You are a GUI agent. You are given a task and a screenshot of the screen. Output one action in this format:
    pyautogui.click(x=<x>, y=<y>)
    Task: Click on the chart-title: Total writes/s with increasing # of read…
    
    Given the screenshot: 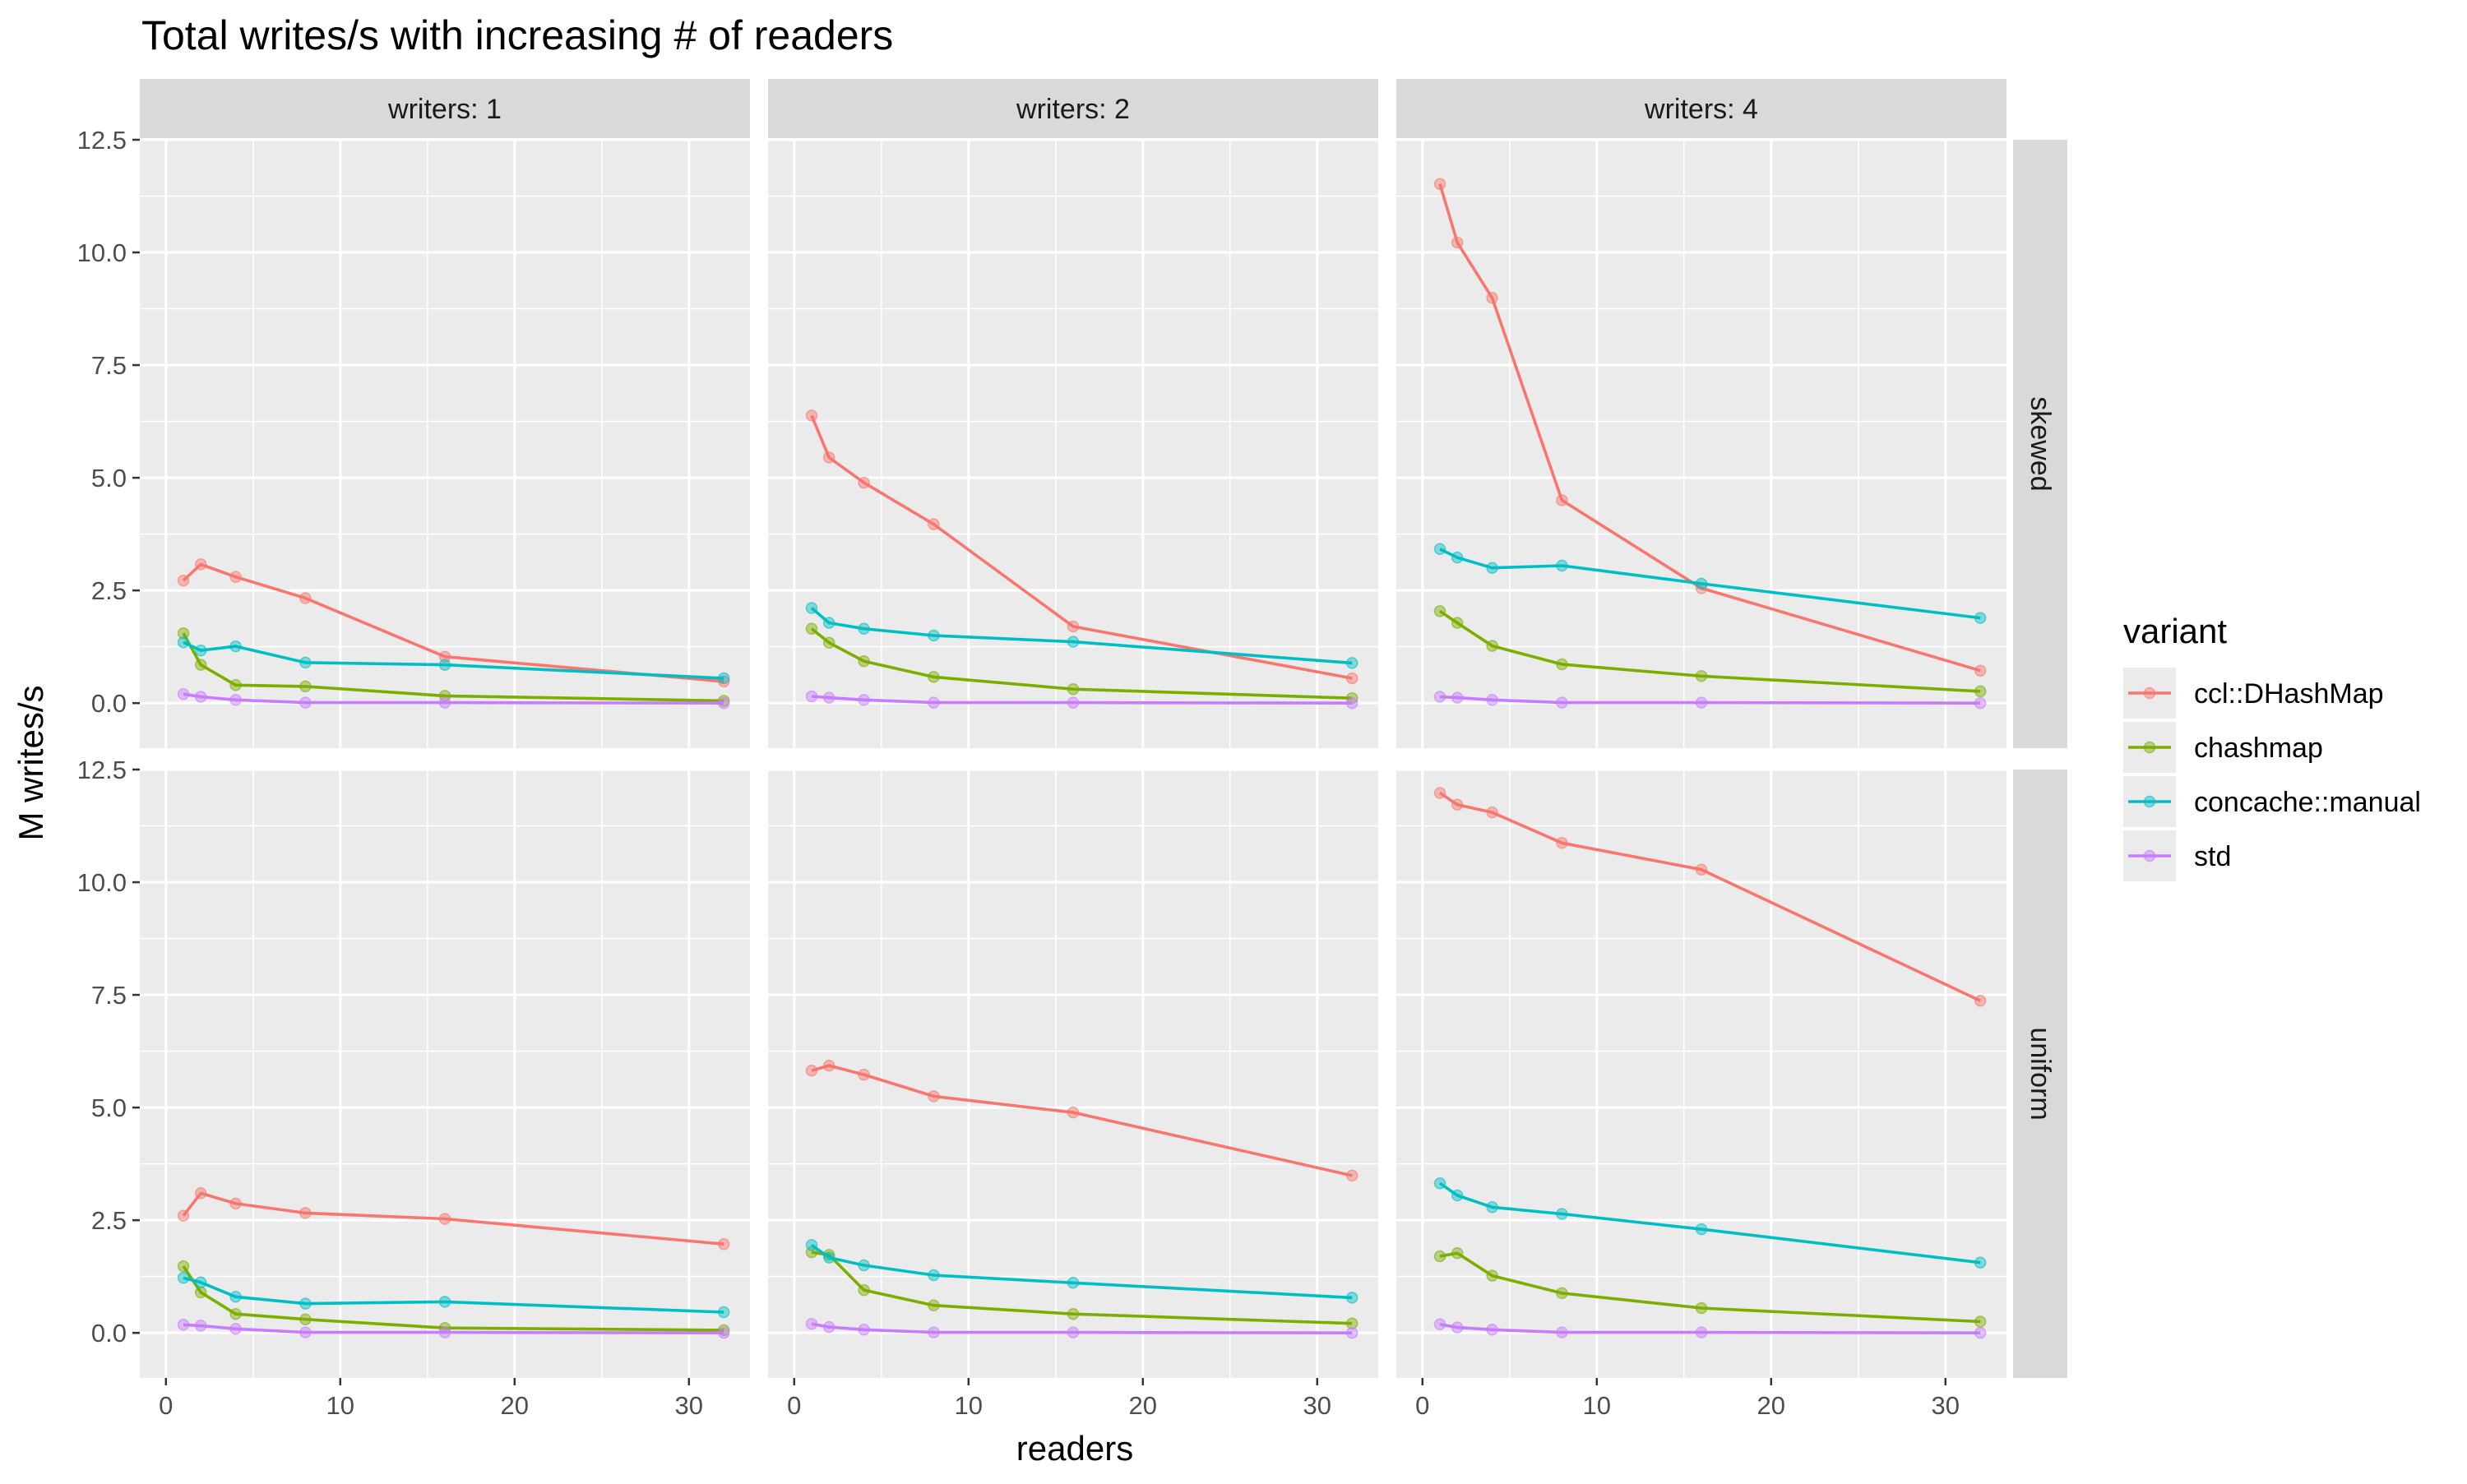 What is the action you would take?
    pyautogui.click(x=517, y=35)
    